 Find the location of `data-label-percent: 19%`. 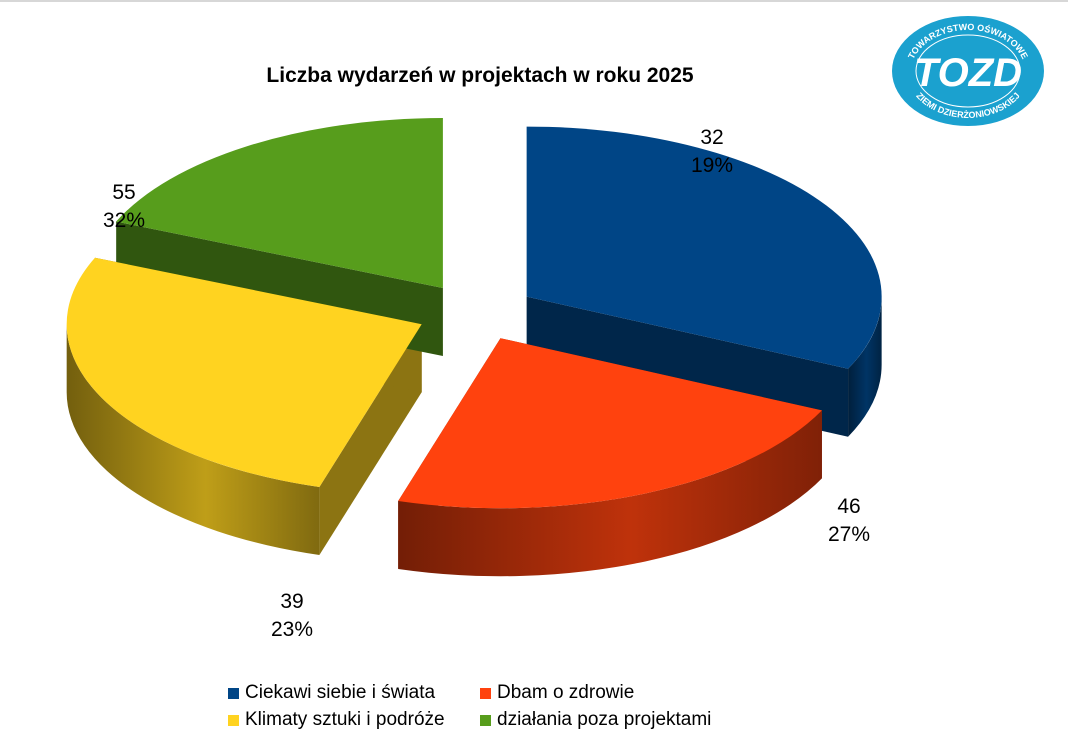

data-label-percent: 19% is located at coordinates (712, 165).